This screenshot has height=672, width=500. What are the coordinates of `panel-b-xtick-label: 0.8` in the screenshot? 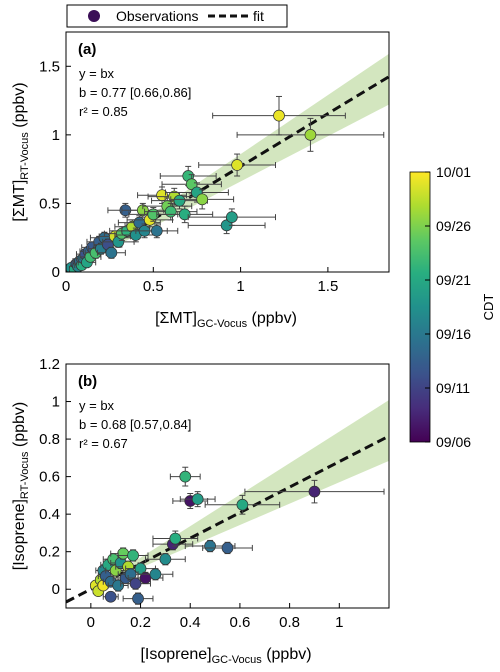 It's located at (289, 622).